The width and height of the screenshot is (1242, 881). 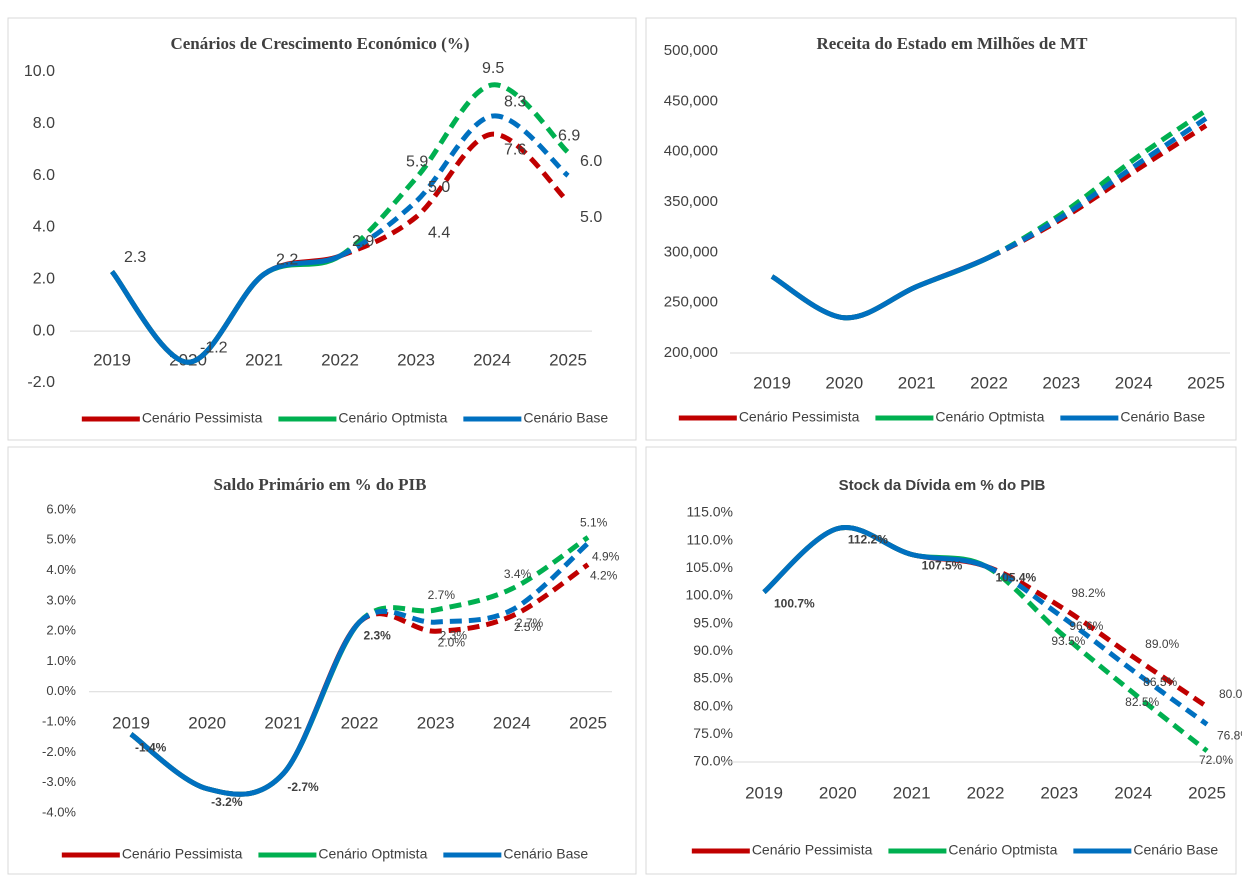 I want to click on y-tick-label: 75.0%, so click(x=713, y=733).